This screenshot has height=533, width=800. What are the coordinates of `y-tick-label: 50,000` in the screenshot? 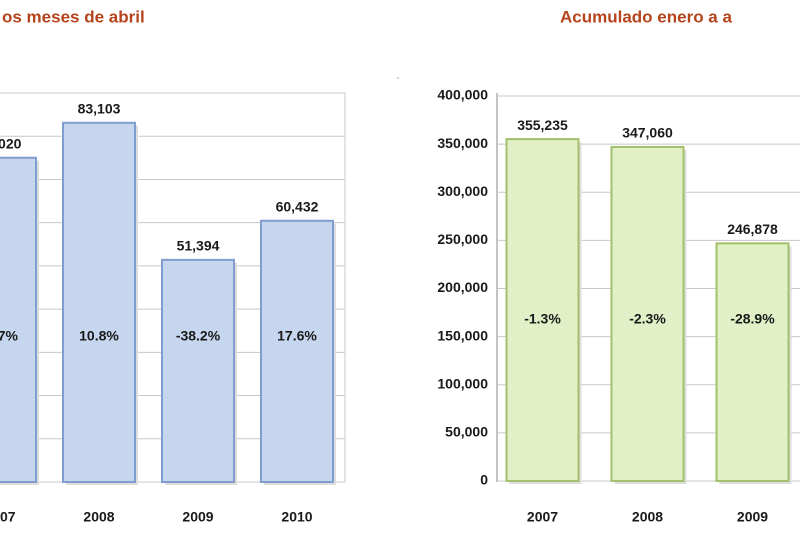 It's located at (466, 432).